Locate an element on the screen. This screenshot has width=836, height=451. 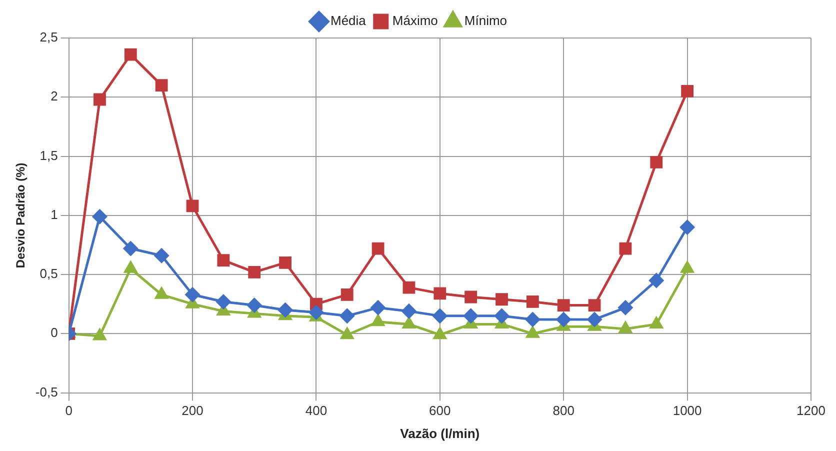
x-tick-label: 400 is located at coordinates (316, 410).